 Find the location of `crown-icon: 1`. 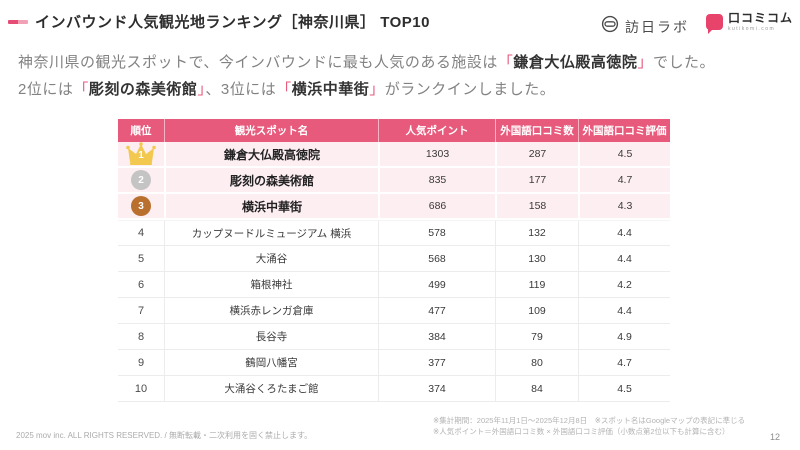

crown-icon: 1 is located at coordinates (141, 154).